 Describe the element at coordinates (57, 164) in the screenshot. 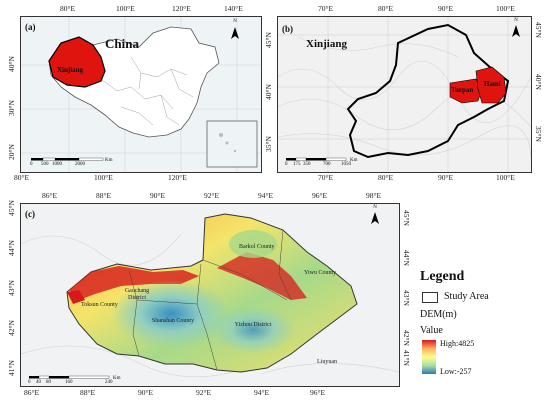

I see `scale-label: 1000` at that location.